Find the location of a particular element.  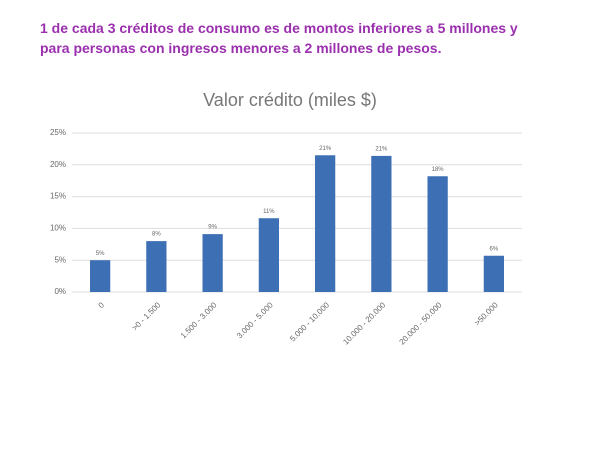

y-tick-label: 15% is located at coordinates (58, 196).